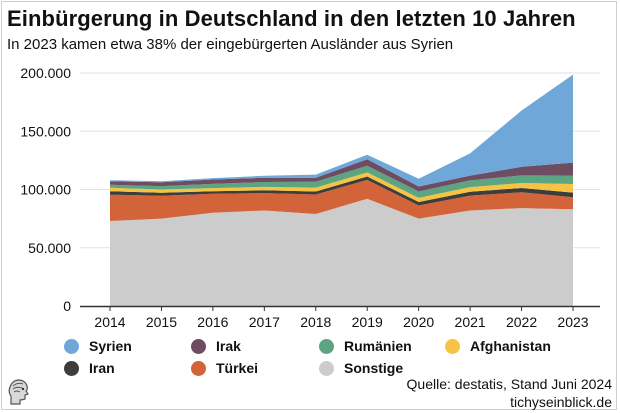 The width and height of the screenshot is (620, 413). I want to click on x-tick-label: 2021, so click(470, 322).